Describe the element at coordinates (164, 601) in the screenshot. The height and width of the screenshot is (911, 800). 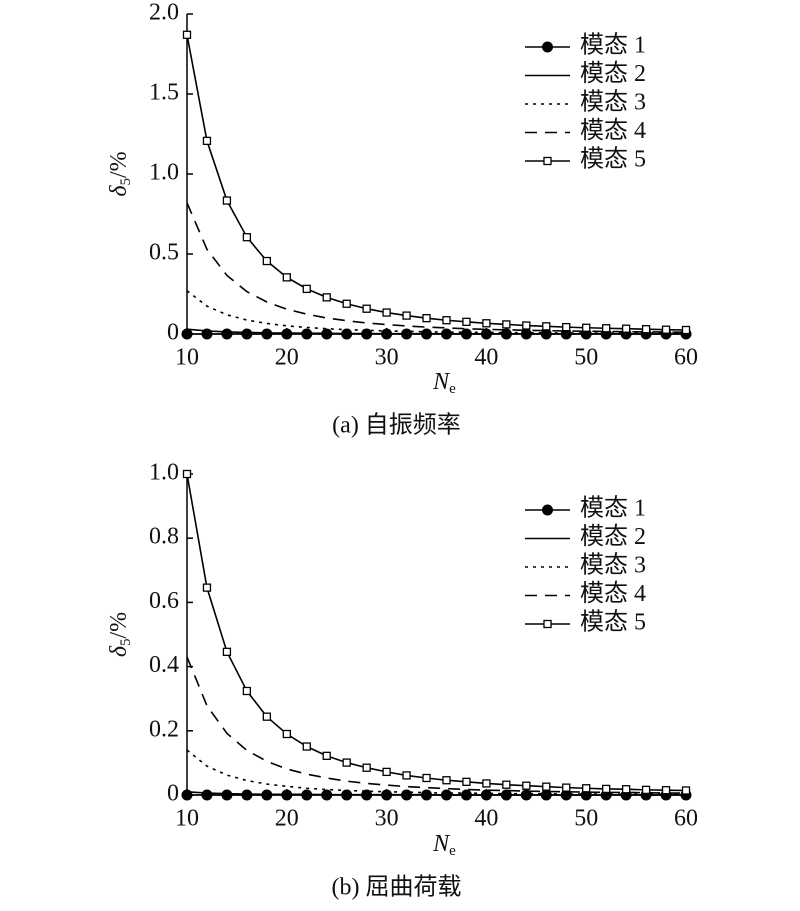
I see `y-tick-label: 0.6` at that location.